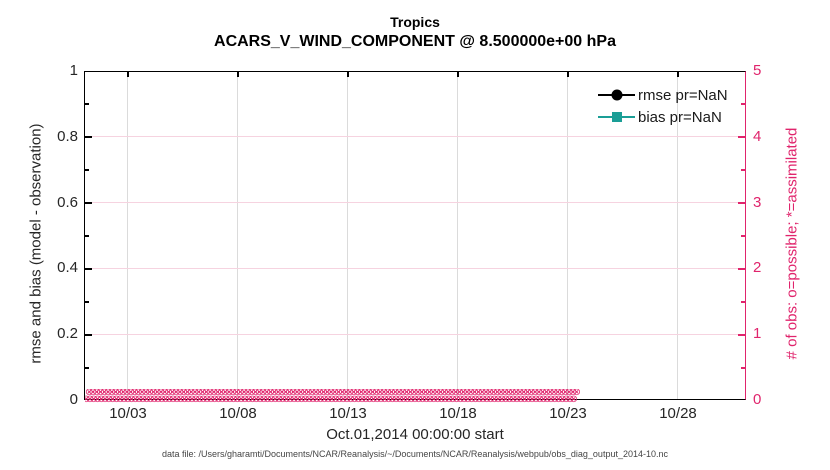 The height and width of the screenshot is (470, 830). Describe the element at coordinates (680, 117) in the screenshot. I see `legend-label-bias: bias pr=NaN` at that location.